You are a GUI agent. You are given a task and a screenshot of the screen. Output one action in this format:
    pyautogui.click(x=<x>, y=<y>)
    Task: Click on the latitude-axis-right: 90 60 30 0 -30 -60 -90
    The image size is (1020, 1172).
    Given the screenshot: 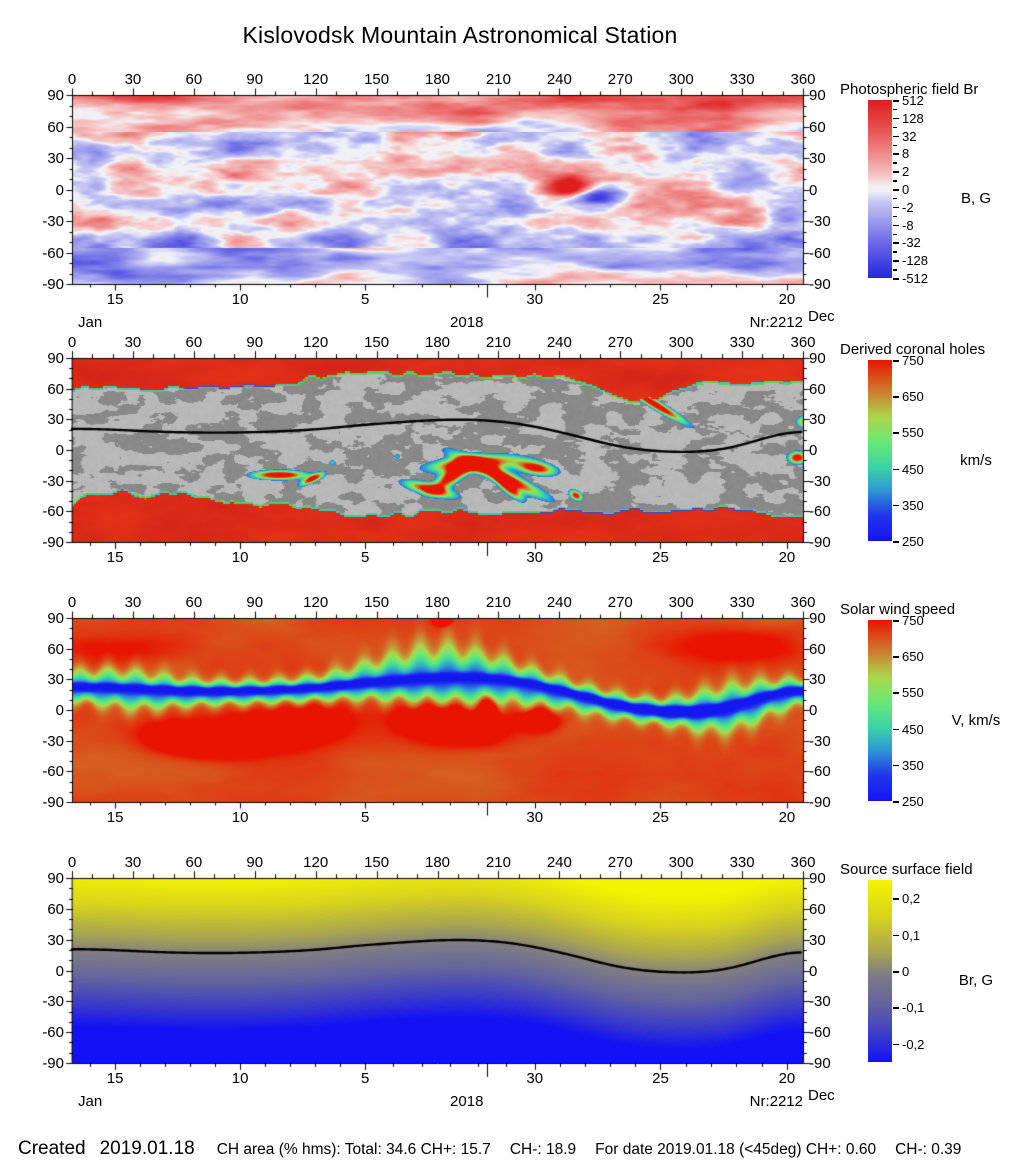 What is the action you would take?
    pyautogui.click(x=829, y=971)
    